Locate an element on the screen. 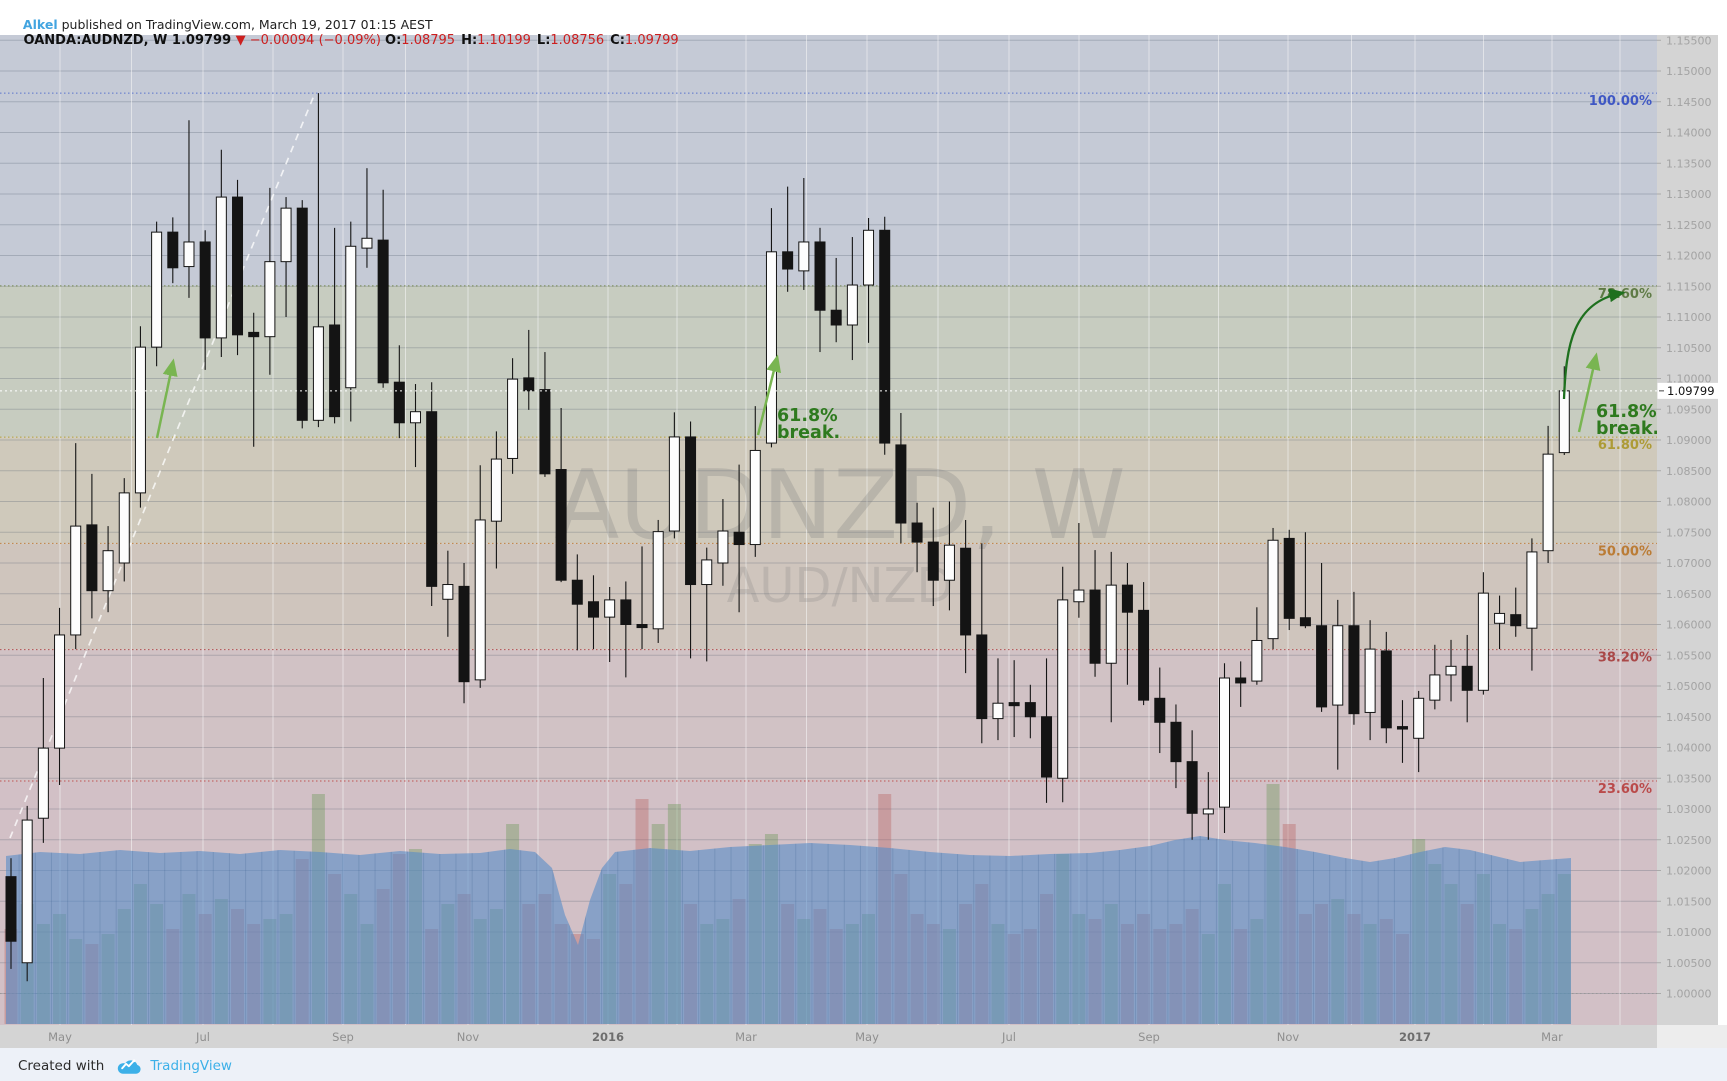  tradingview-link: TradingView is located at coordinates (191, 1066).